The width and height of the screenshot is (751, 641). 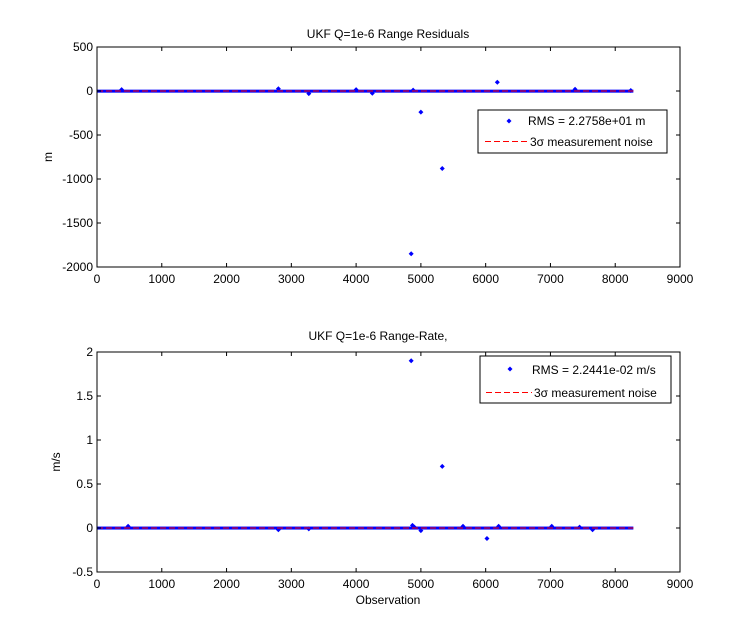 I want to click on y-tick-label: 1.5, so click(x=84, y=396).